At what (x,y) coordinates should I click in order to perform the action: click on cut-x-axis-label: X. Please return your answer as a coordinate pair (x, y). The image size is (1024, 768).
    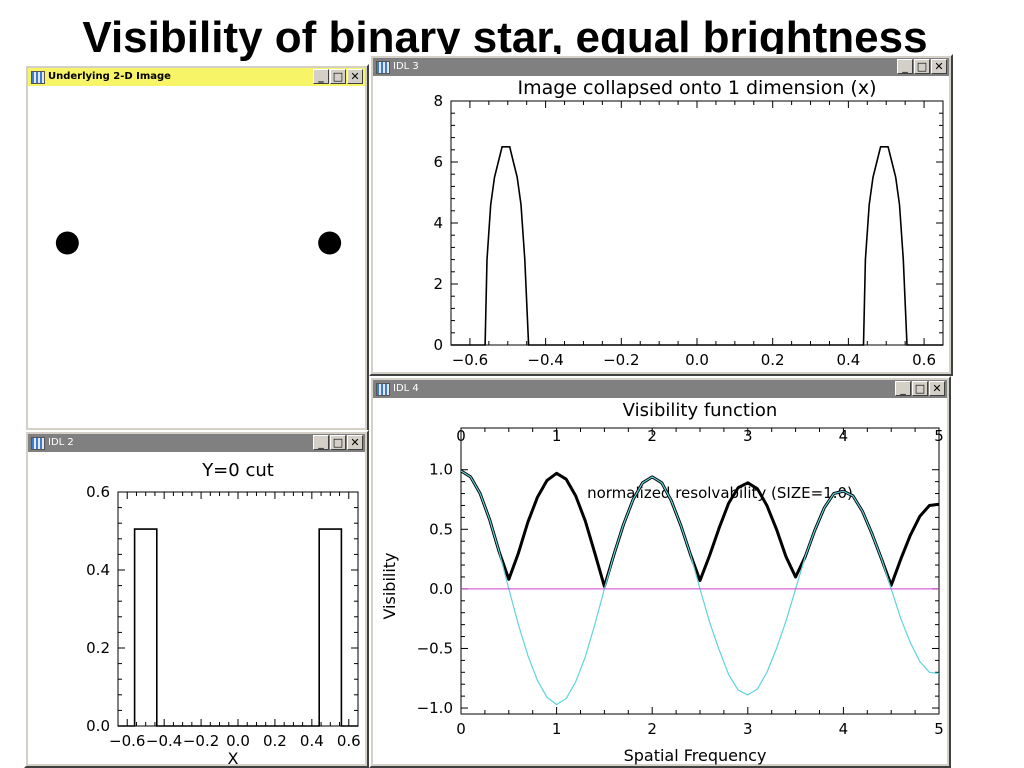
    Looking at the image, I should click on (233, 758).